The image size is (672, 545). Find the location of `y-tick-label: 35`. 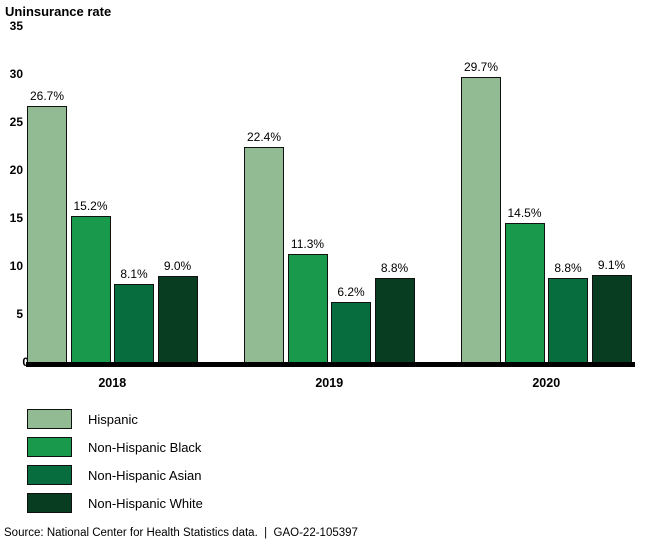

y-tick-label: 35 is located at coordinates (16, 26).